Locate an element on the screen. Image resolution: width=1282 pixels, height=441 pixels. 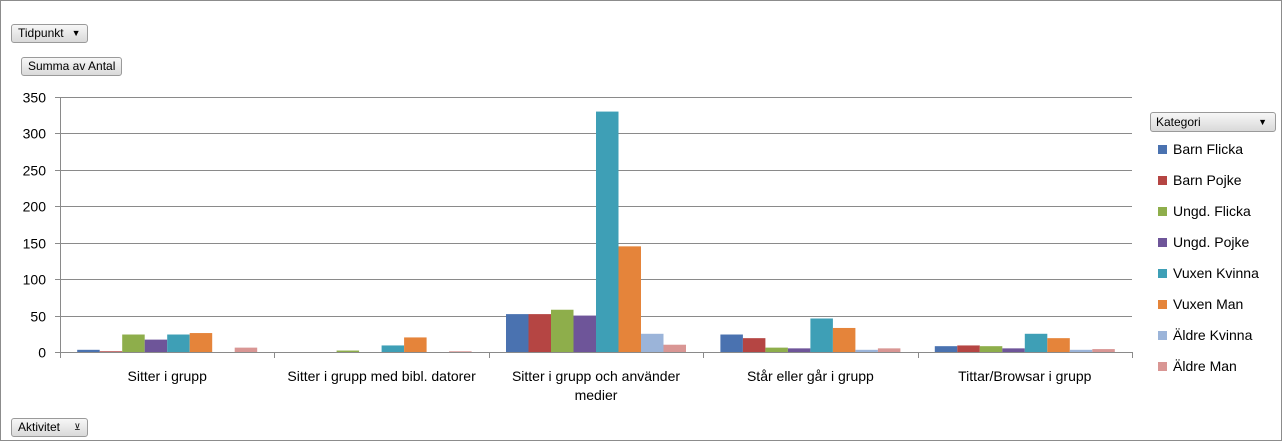
x-tick-label: Står eller går i grupp is located at coordinates (810, 376).